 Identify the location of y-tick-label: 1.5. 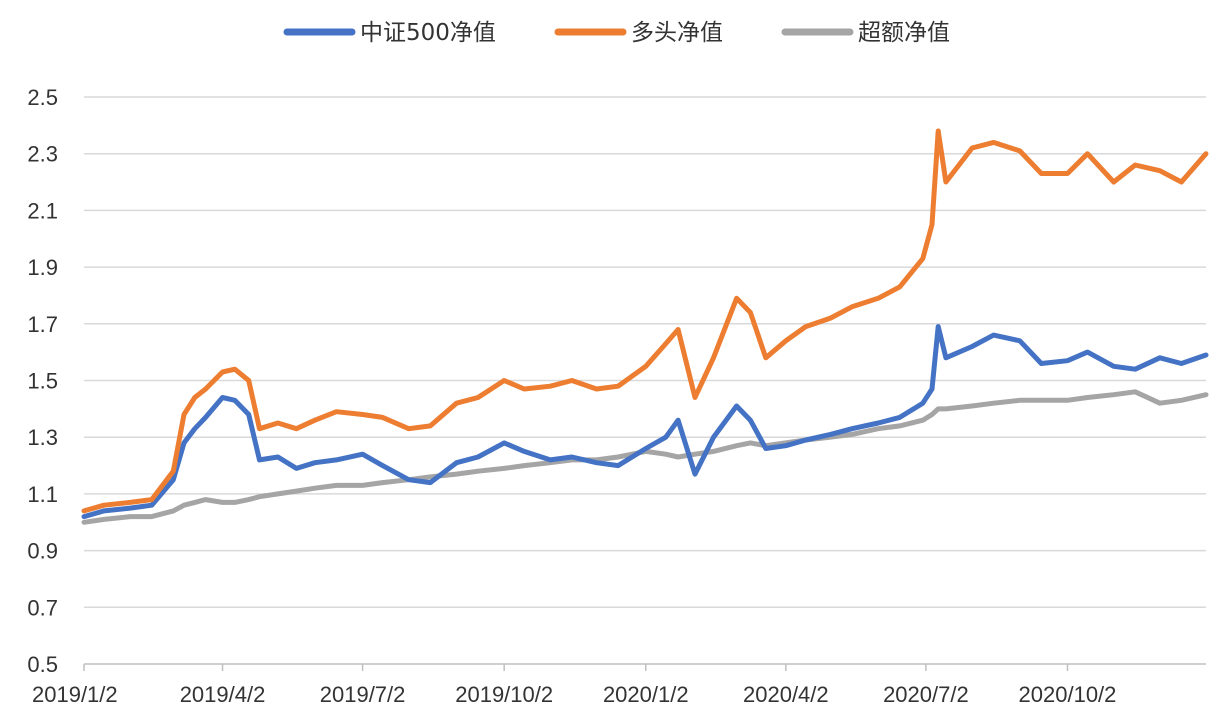
(42, 381).